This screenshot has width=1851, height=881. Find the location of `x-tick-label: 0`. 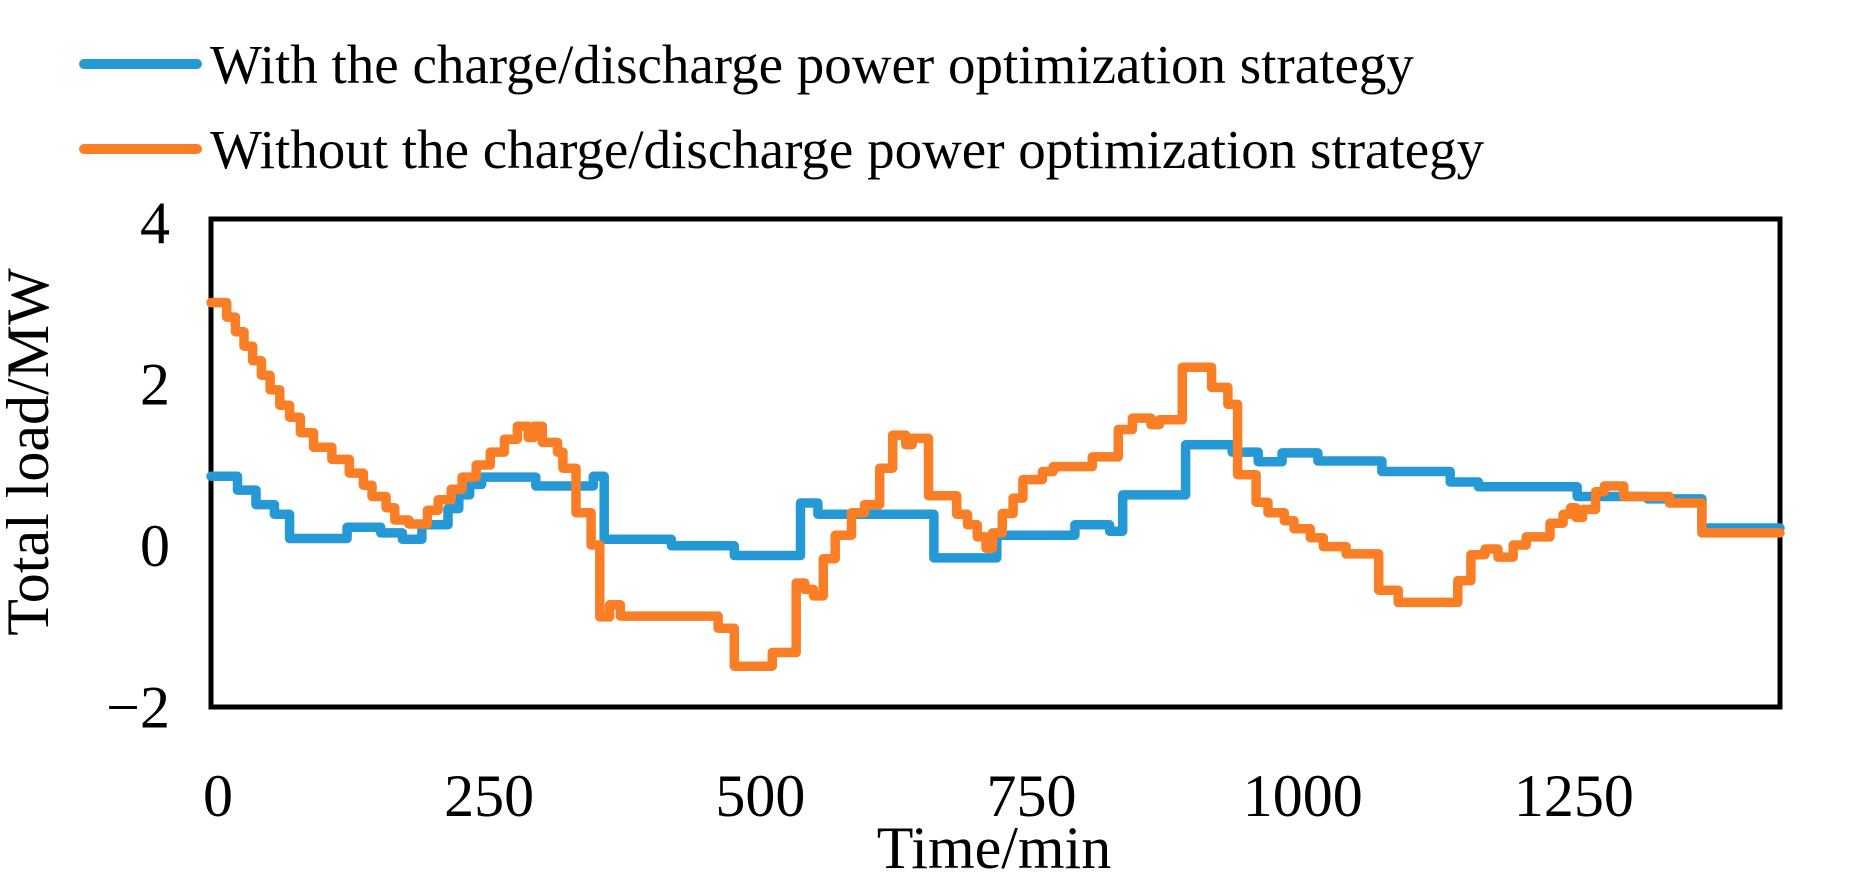

x-tick-label: 0 is located at coordinates (218, 796).